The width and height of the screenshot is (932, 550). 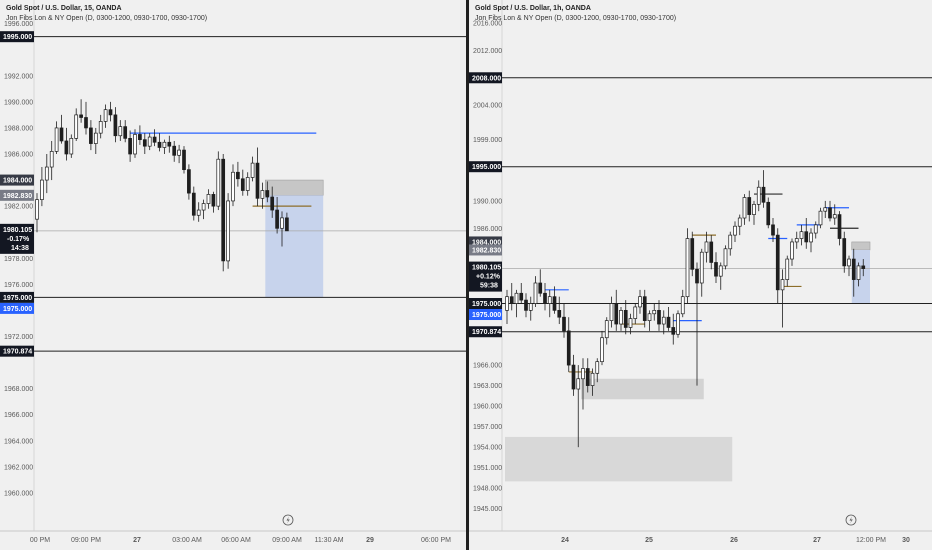 What do you see at coordinates (734, 540) in the screenshot?
I see `time-tick-label: 26` at bounding box center [734, 540].